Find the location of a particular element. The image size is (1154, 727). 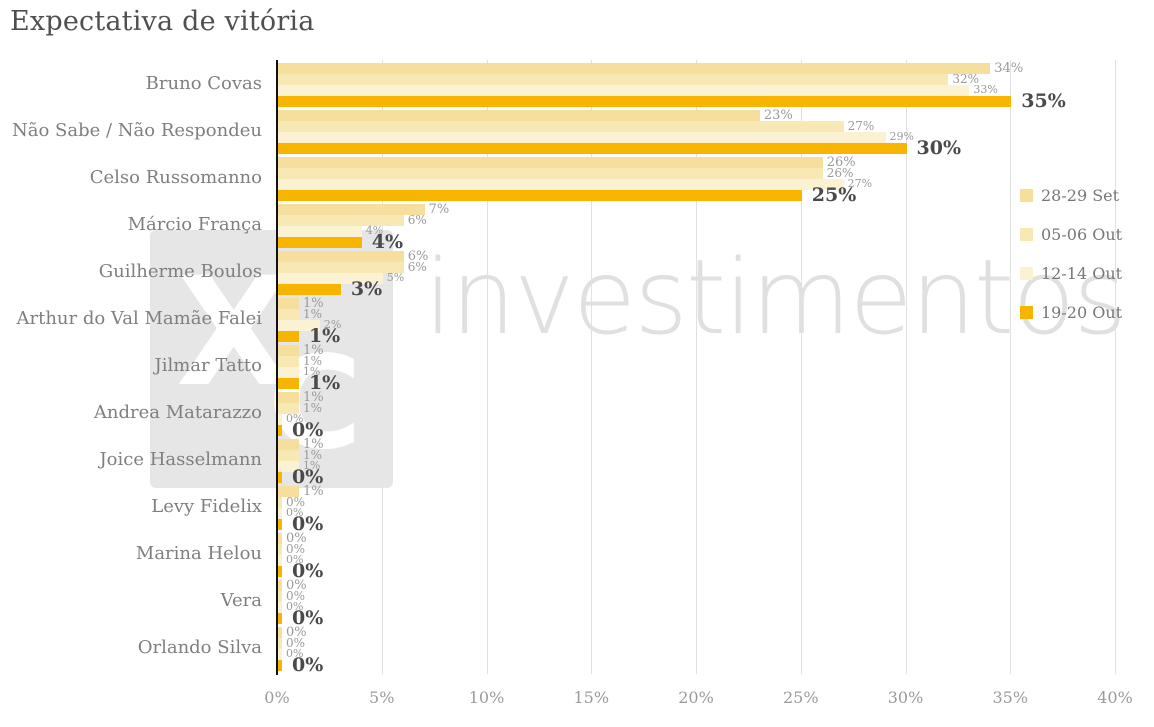

category-label: Arthur do Val Mamãe Falei is located at coordinates (139, 318).